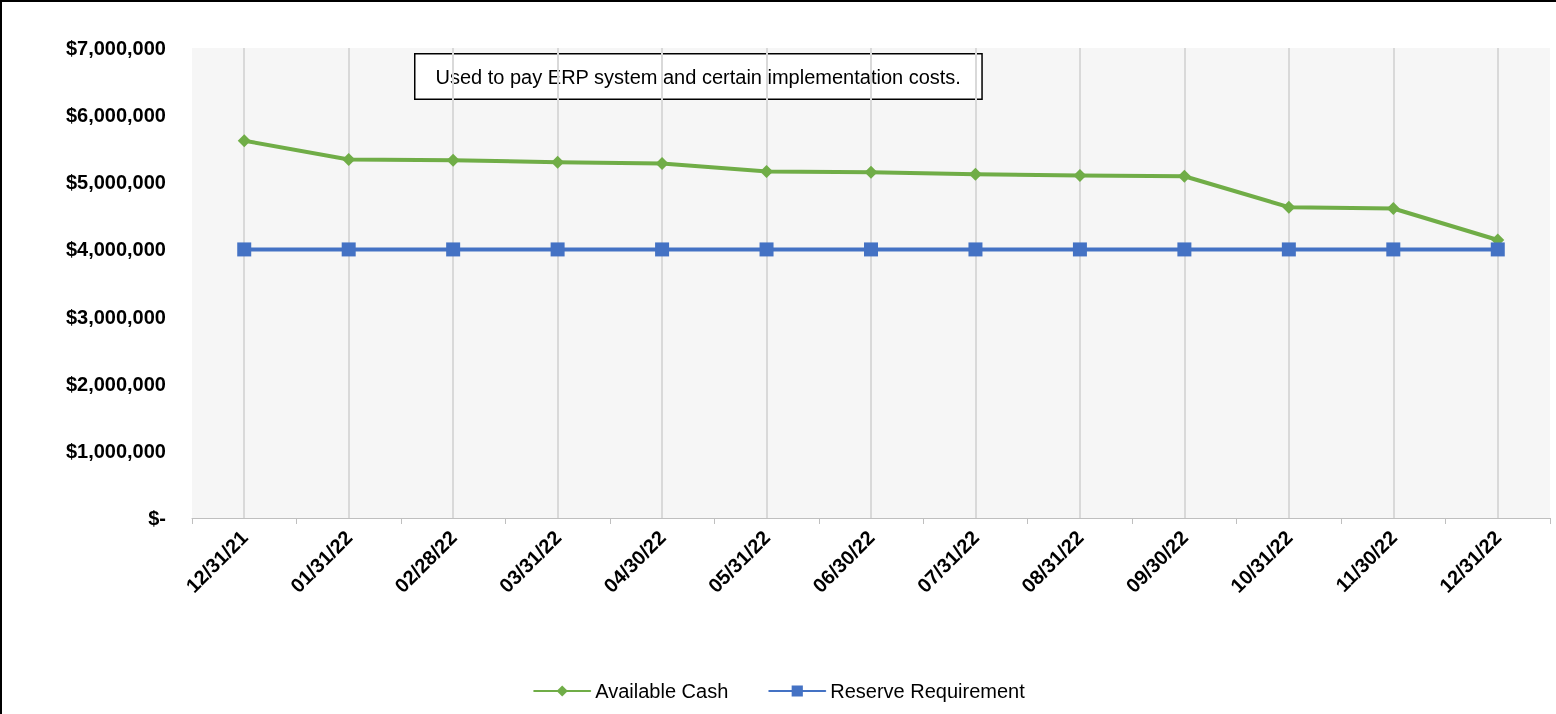  I want to click on y-tick-label: $4,000,000, so click(115, 249).